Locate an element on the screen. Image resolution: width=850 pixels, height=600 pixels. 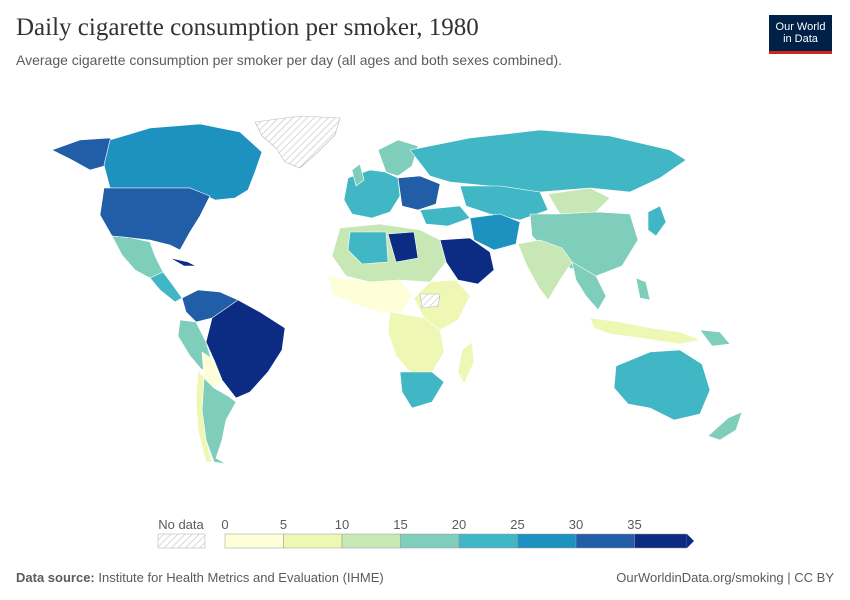
color-legend: No data 0 5 10 15 20 25 30 35 is located at coordinates (430, 534).